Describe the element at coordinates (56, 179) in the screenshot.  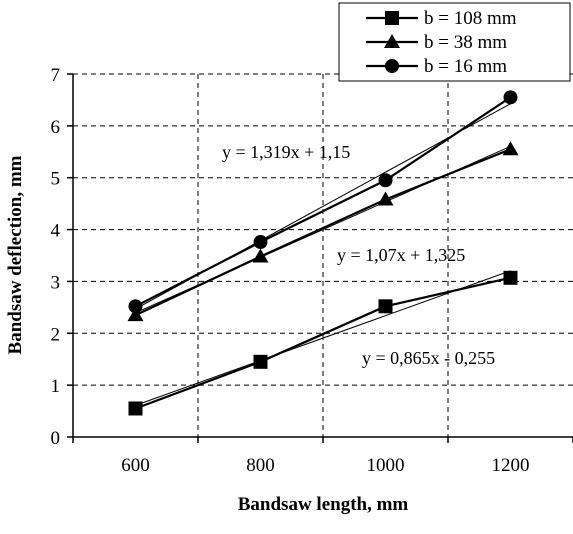
I see `y-tick-label: 5` at that location.